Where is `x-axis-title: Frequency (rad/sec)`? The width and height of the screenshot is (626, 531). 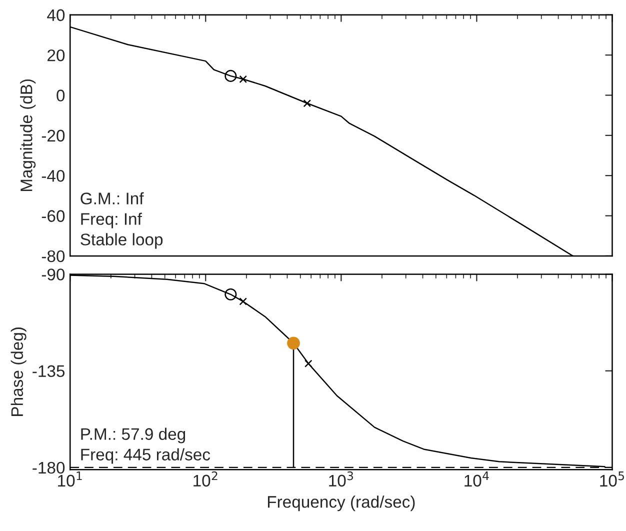
x-axis-title: Frequency (rad/sec) is located at coordinates (341, 504).